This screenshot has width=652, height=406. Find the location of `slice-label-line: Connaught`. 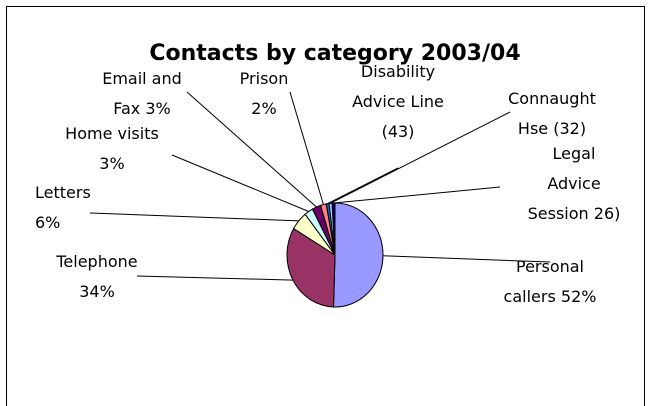

slice-label-line: Connaught is located at coordinates (552, 98).